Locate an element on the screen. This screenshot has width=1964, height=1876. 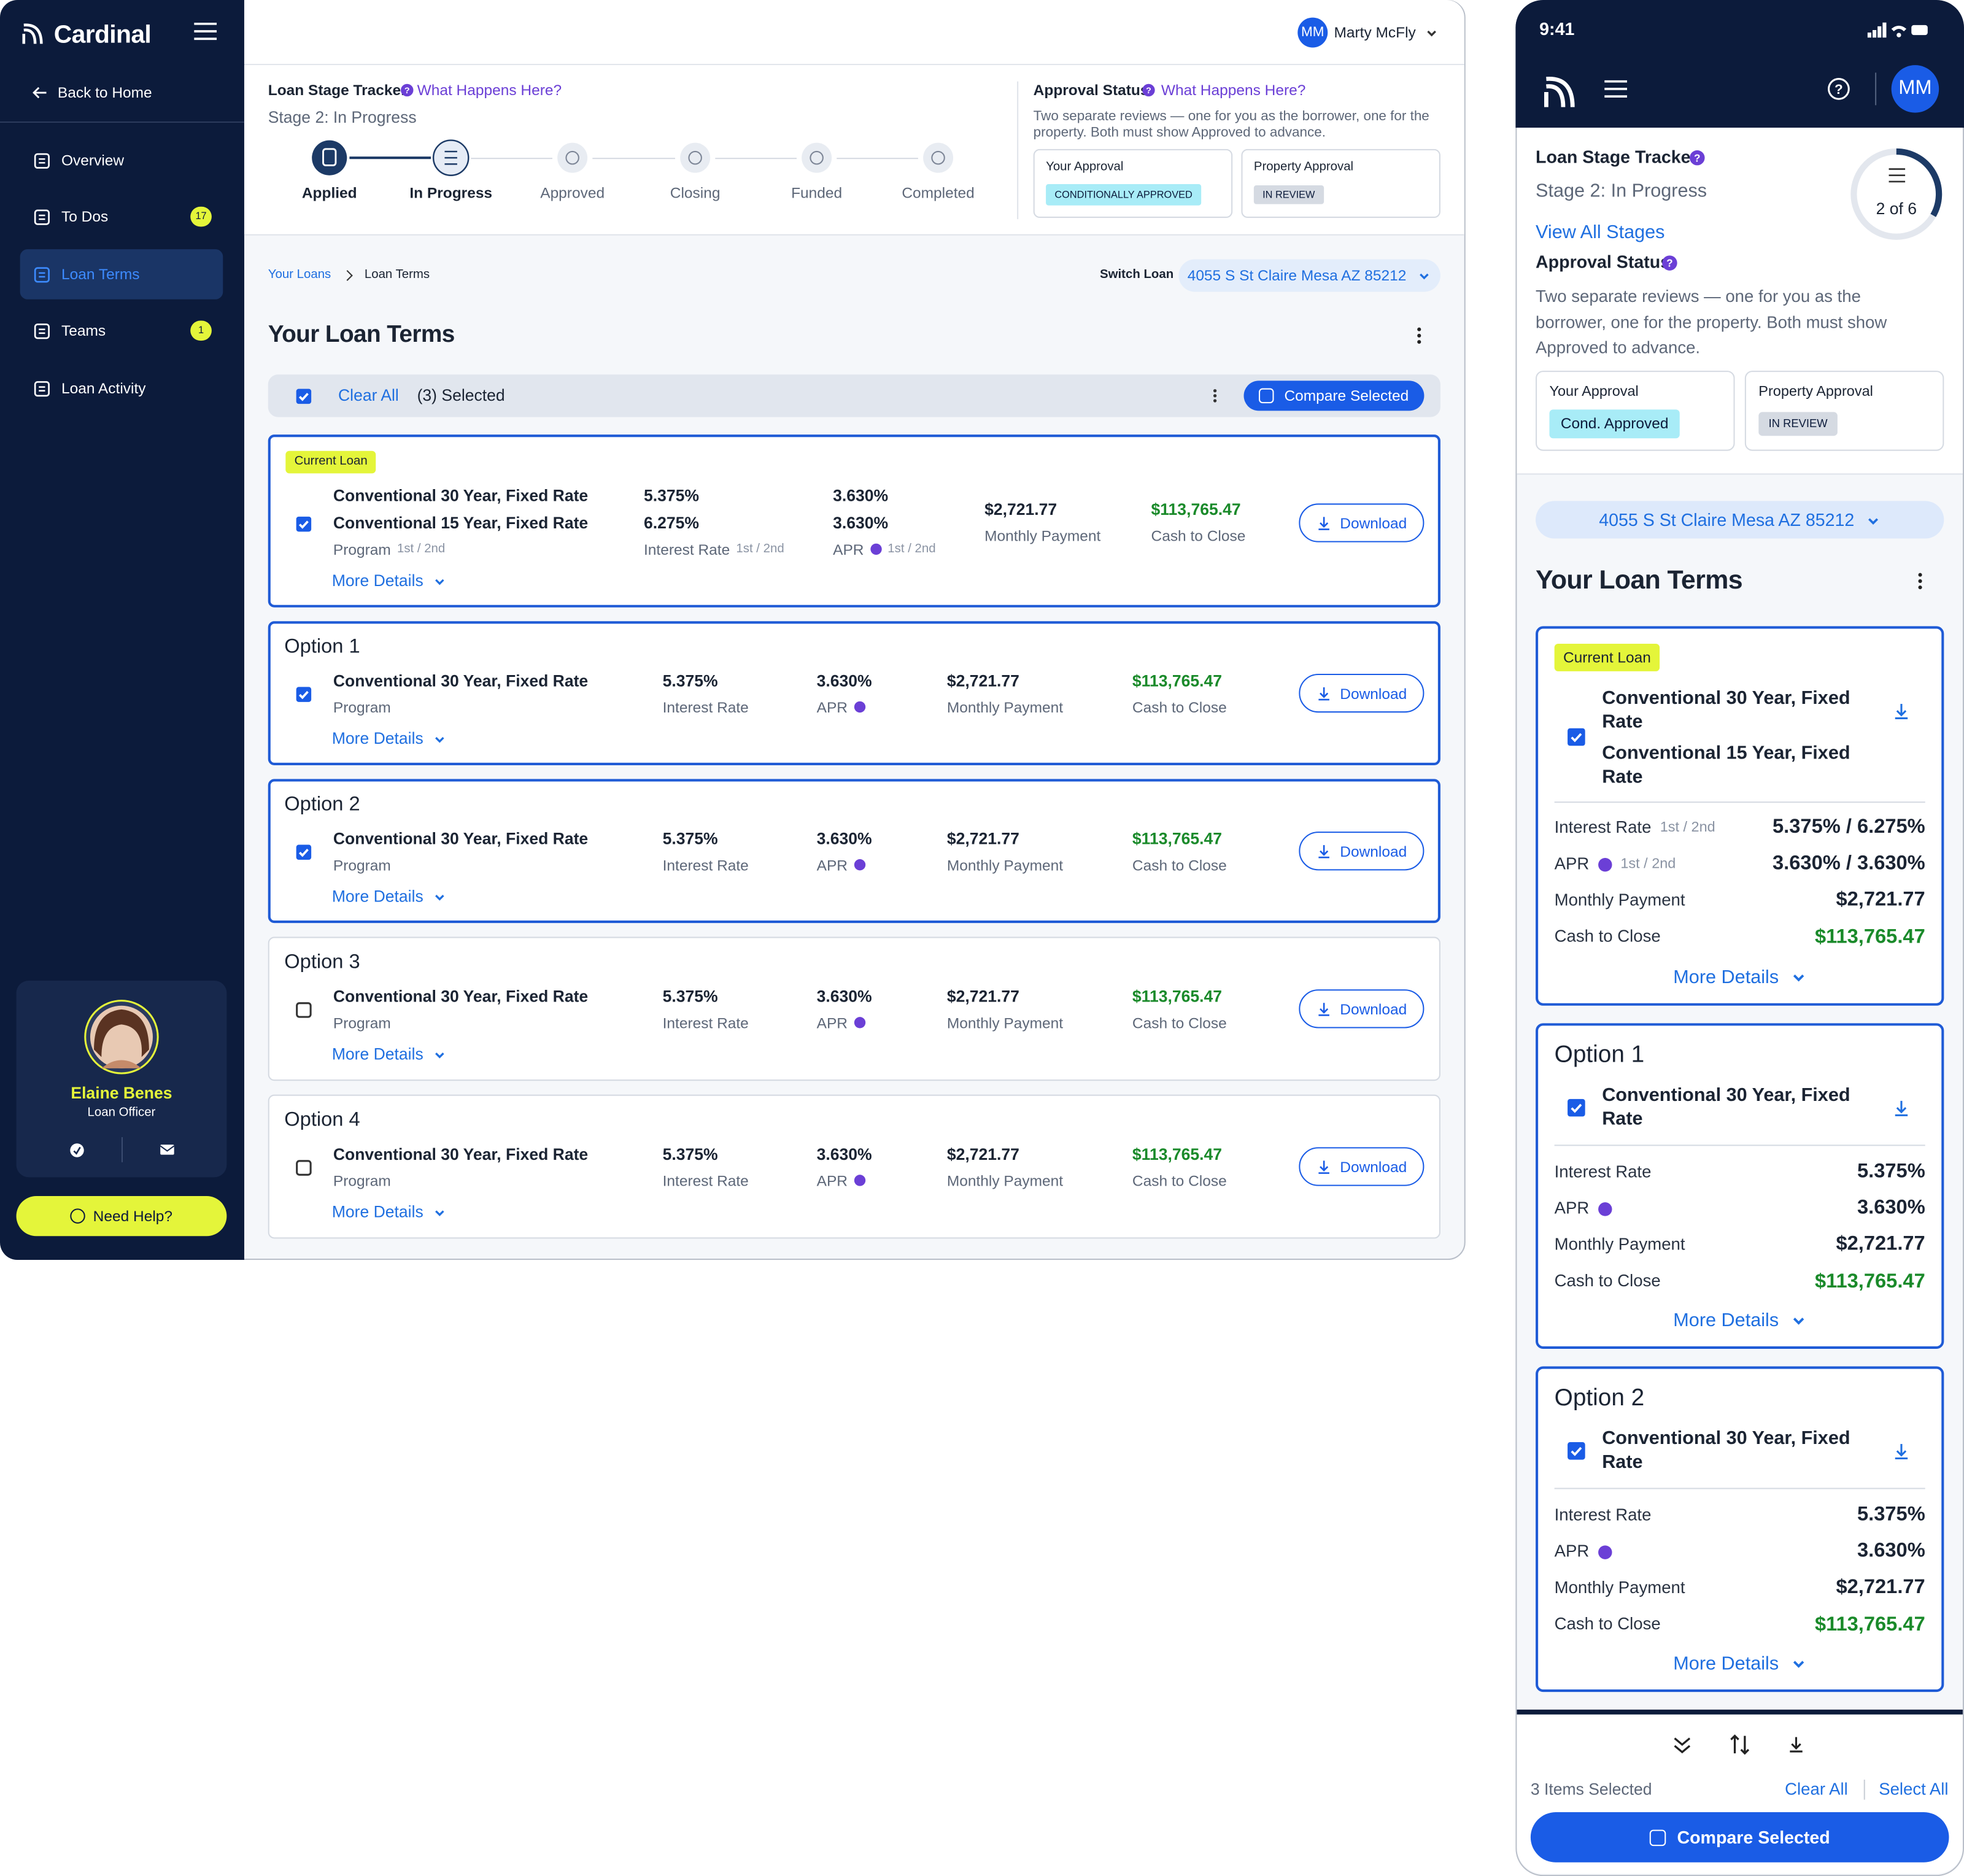
breadcrumb-link: Your Loans is located at coordinates (300, 275).